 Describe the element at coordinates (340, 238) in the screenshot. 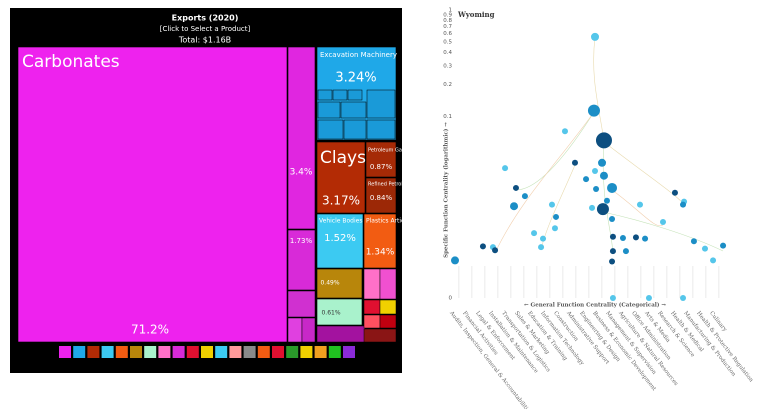

I see `cell-value: 1.52%` at that location.